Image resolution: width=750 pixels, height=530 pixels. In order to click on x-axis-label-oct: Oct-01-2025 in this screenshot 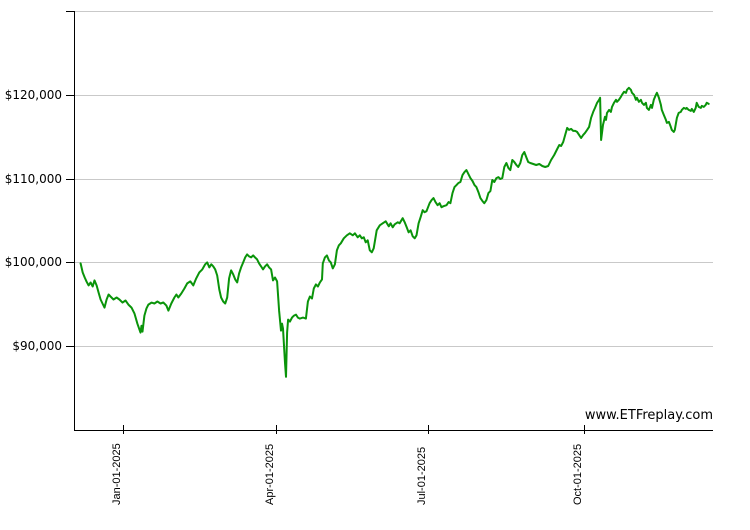, I will do `click(578, 474)`.